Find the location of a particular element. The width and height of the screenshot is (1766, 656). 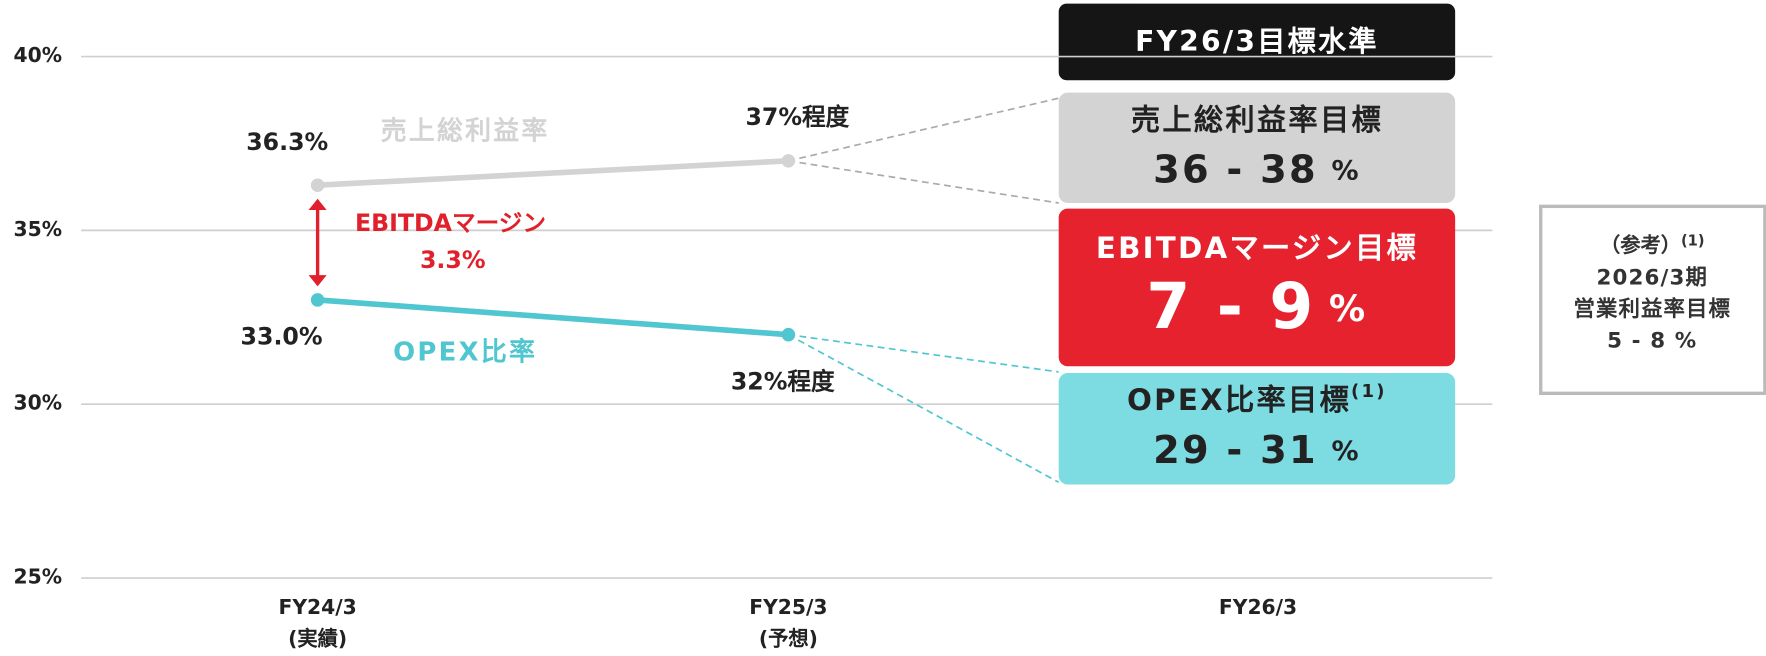

data-label: 36.3% is located at coordinates (287, 142).